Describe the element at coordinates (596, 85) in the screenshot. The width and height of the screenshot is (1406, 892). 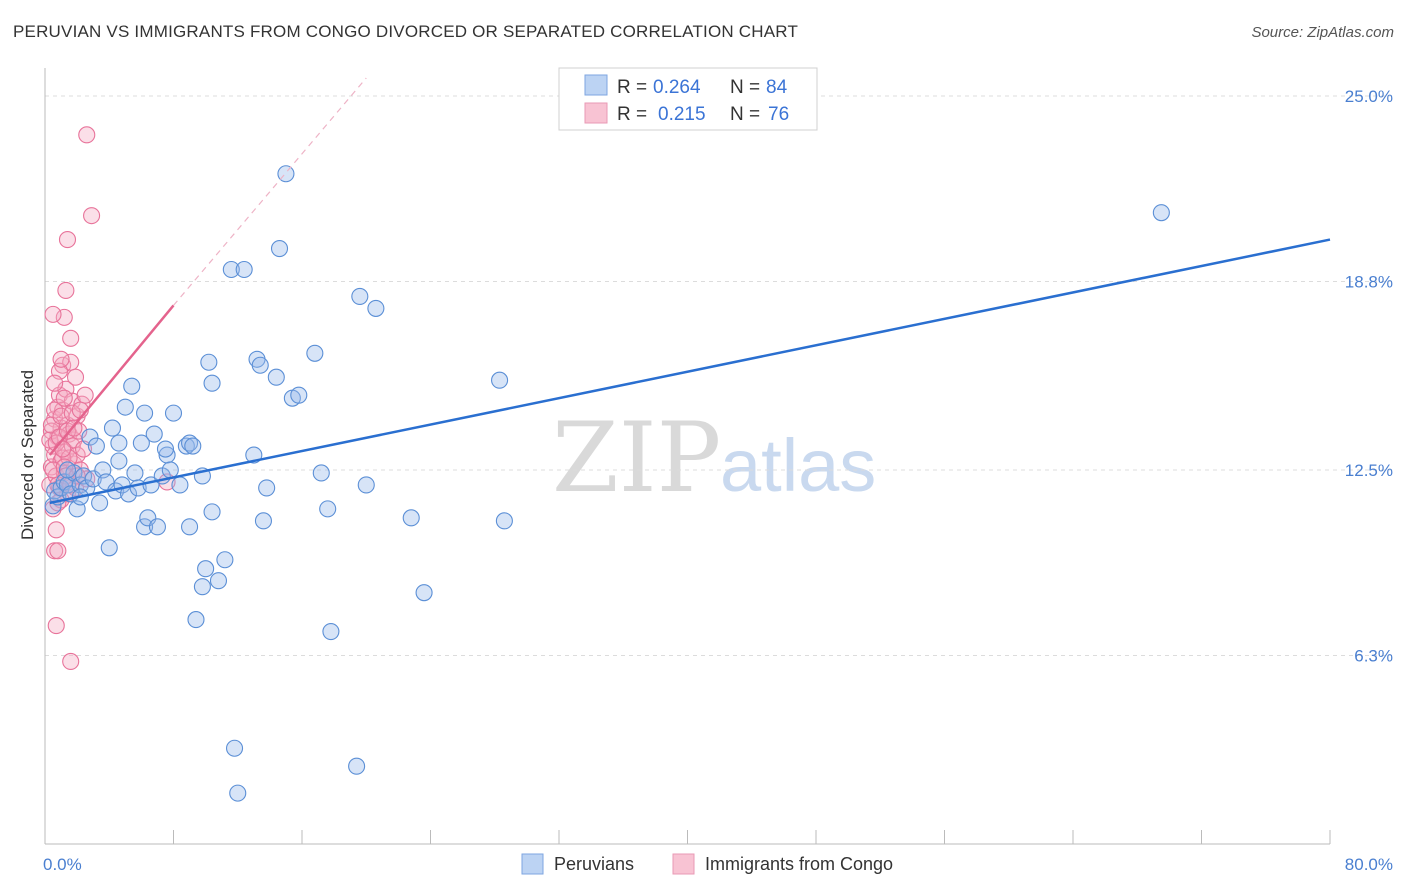
I see `legend-swatch-peruvians` at that location.